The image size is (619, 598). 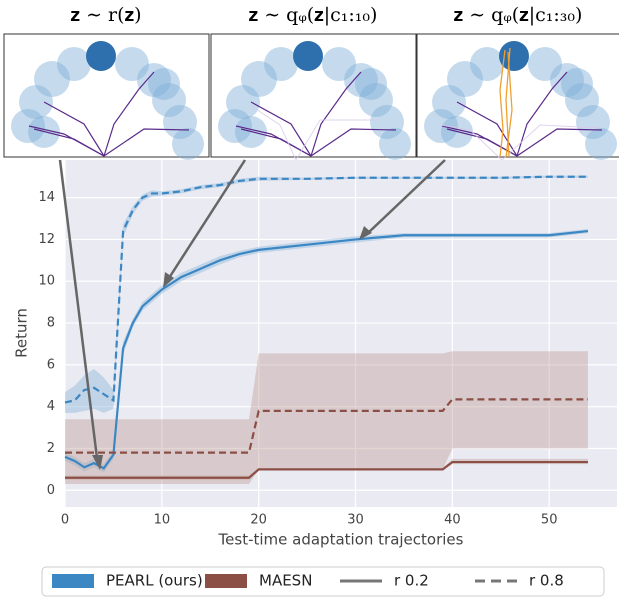 What do you see at coordinates (546, 581) in the screenshot?
I see `legend-label: r 0.8` at bounding box center [546, 581].